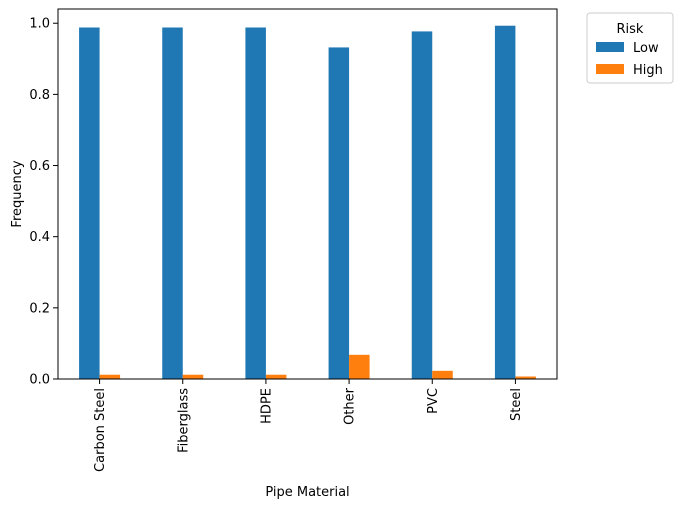  I want to click on x-axis-ticks: Carbon Steel Fiberglass HDPE Other PVC Steel, so click(308, 425).